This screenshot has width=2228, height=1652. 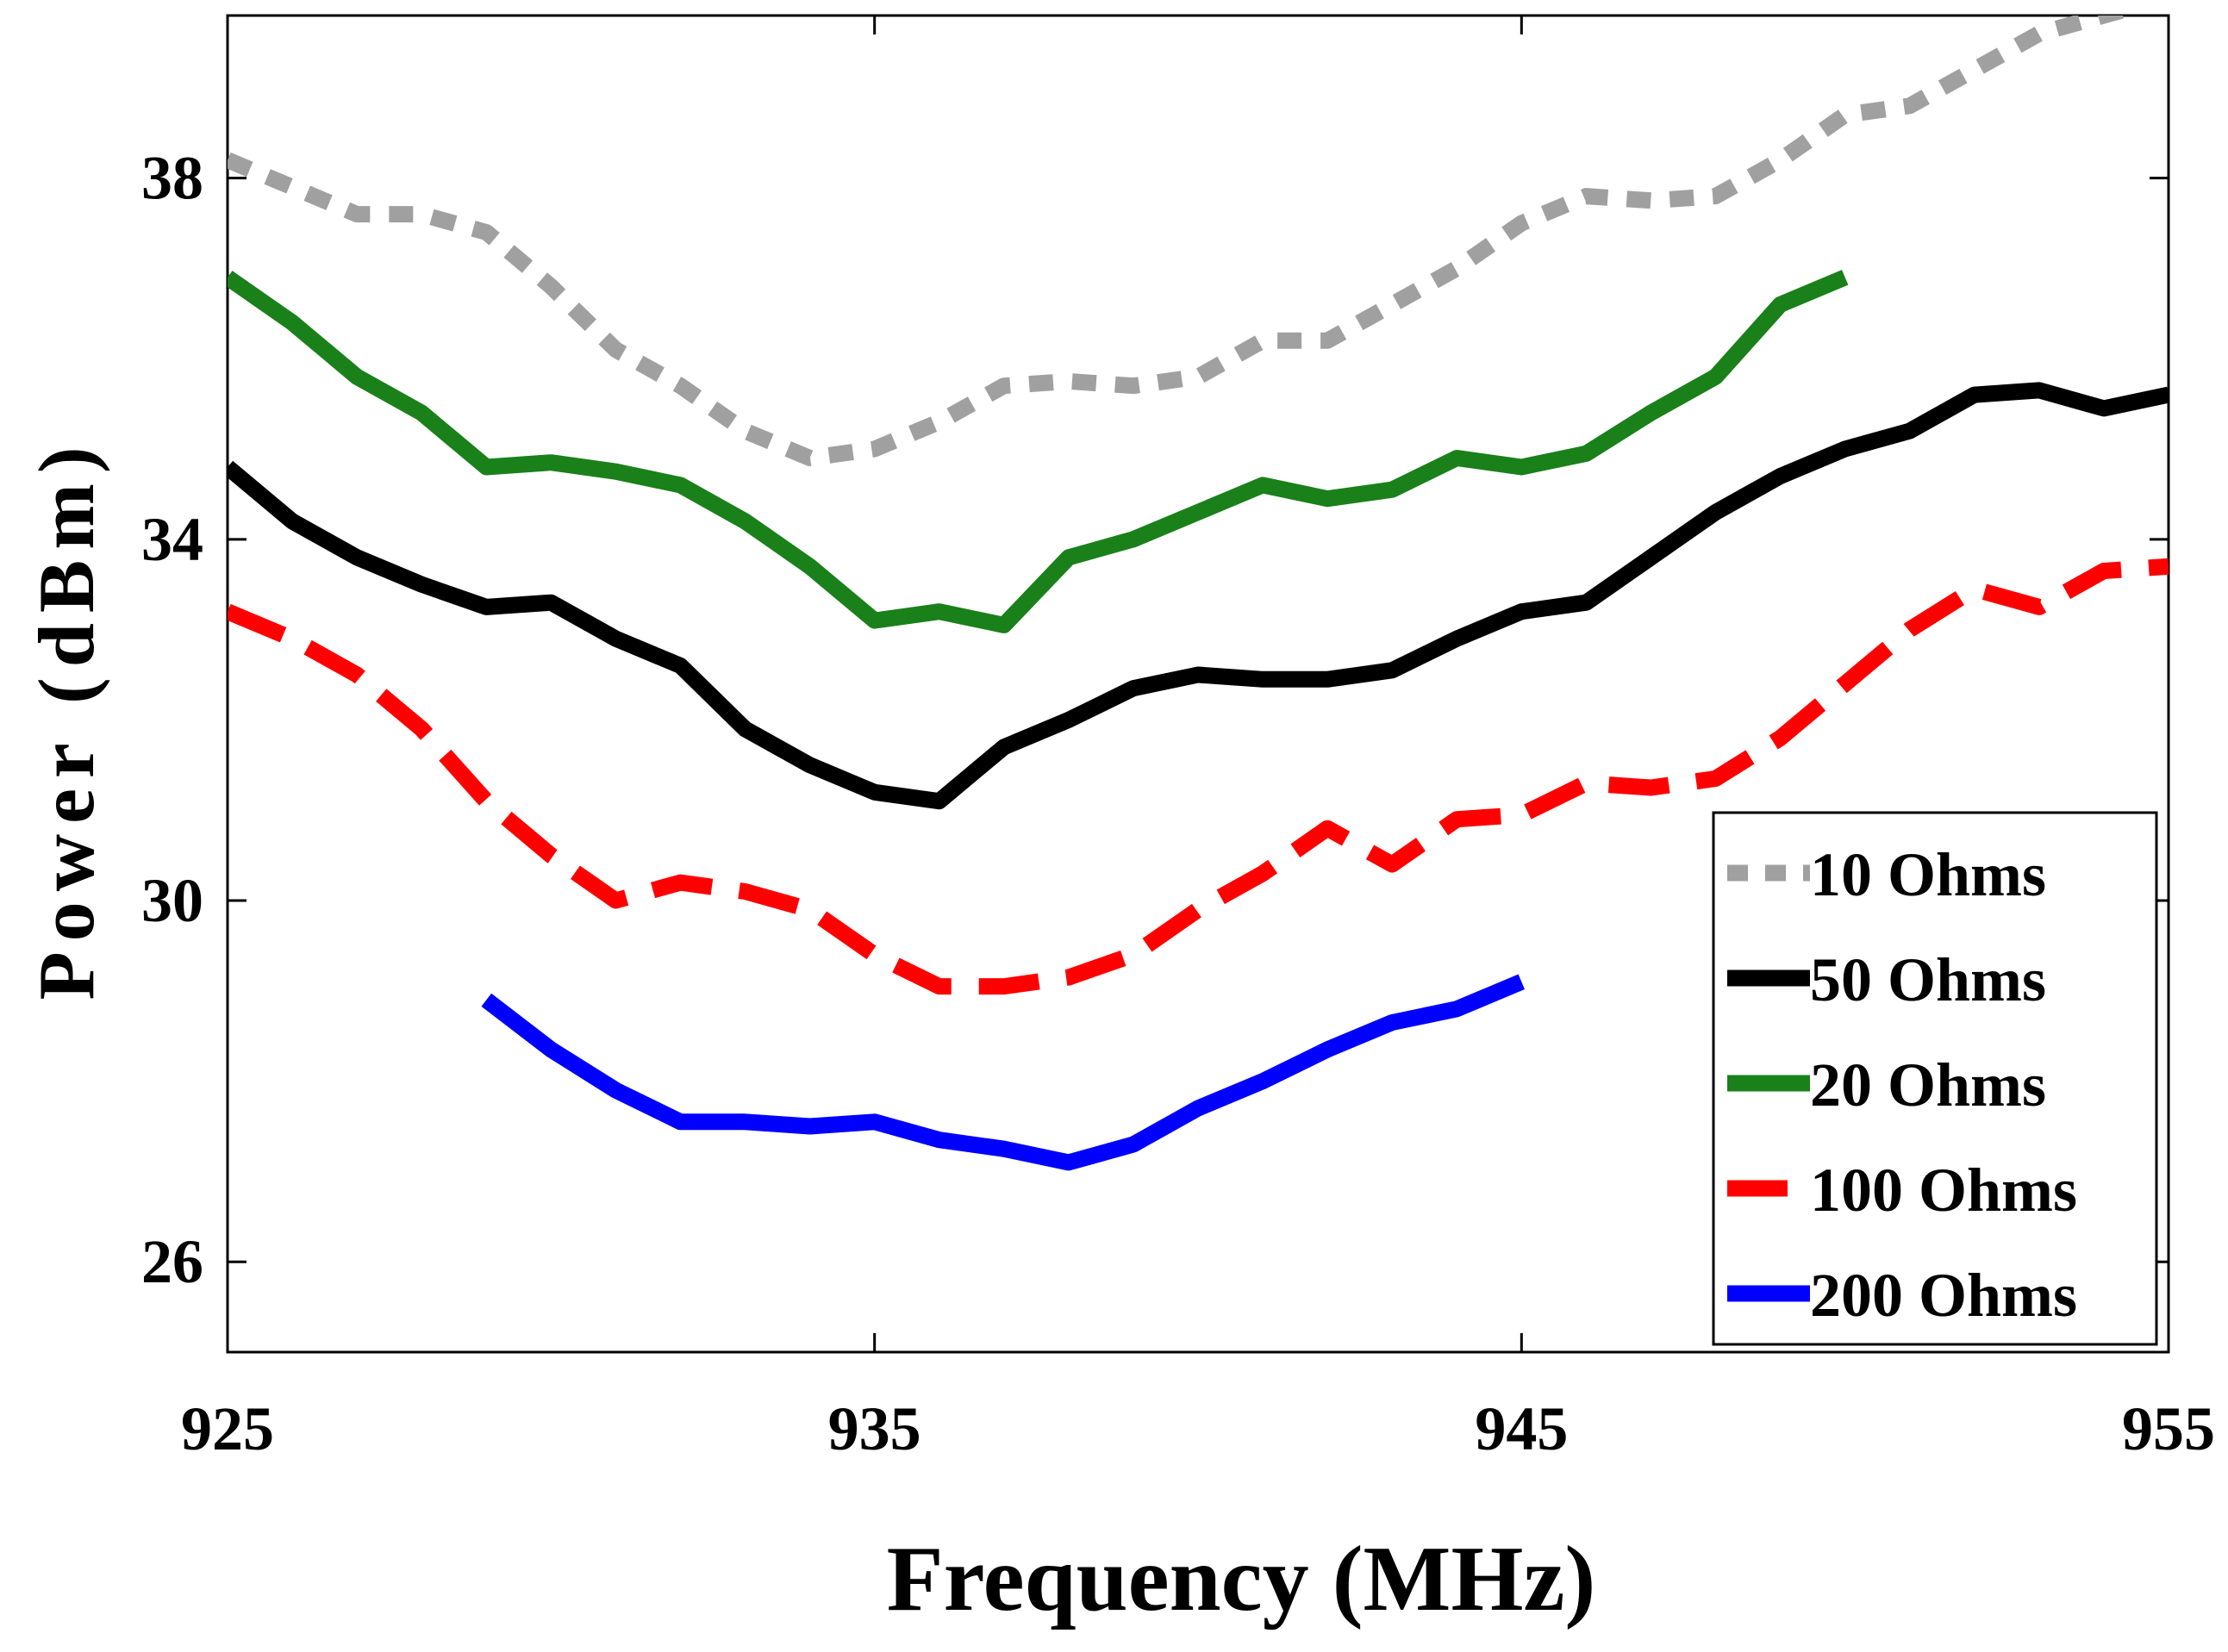 What do you see at coordinates (1928, 979) in the screenshot?
I see `legend-label: 50 Ohms` at bounding box center [1928, 979].